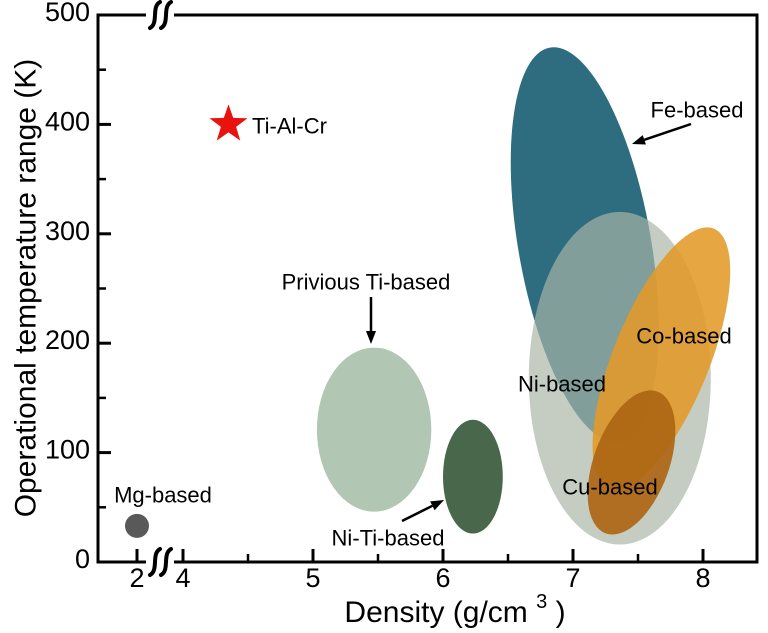 Image resolution: width=768 pixels, height=633 pixels. What do you see at coordinates (442, 578) in the screenshot?
I see `x-tick-label-6: 6` at bounding box center [442, 578].